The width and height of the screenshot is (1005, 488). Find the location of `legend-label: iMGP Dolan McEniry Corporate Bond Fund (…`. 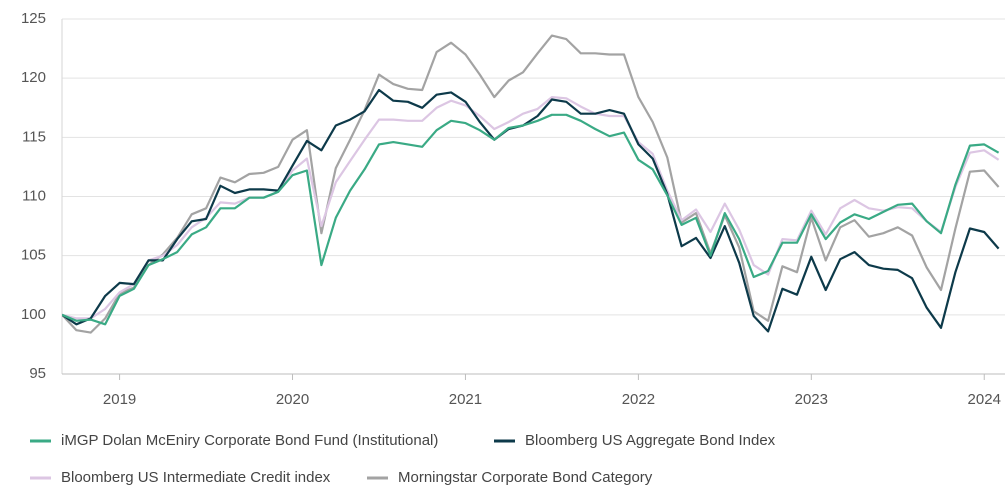

legend-label: iMGP Dolan McEniry Corporate Bond Fund (… is located at coordinates (249, 440).